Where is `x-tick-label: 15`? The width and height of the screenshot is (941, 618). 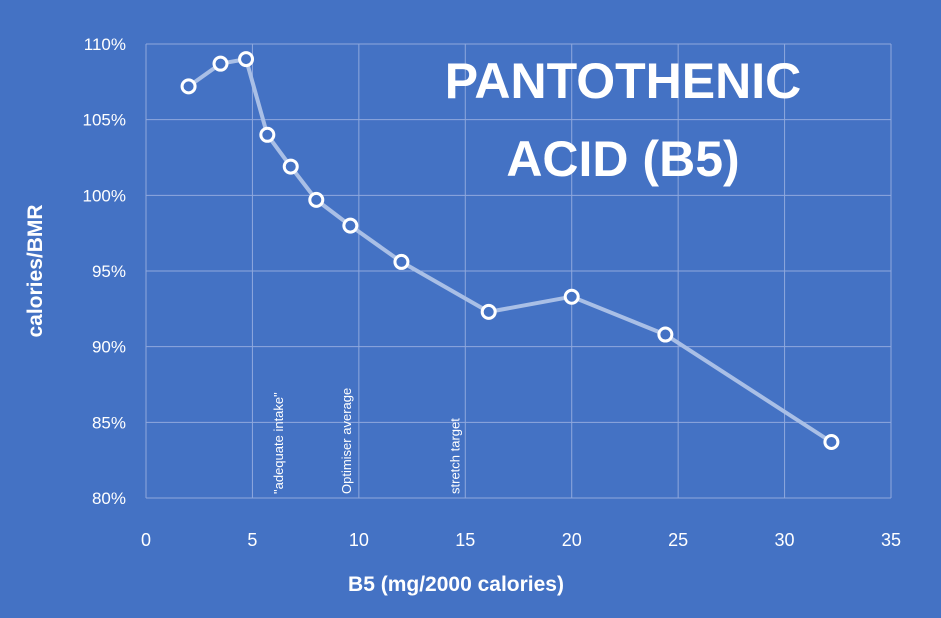 x-tick-label: 15 is located at coordinates (465, 540).